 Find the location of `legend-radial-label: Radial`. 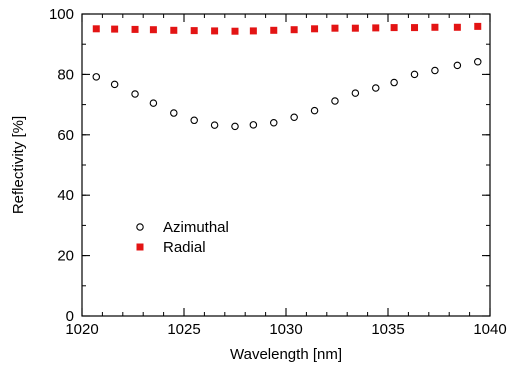

legend-radial-label: Radial is located at coordinates (184, 247).